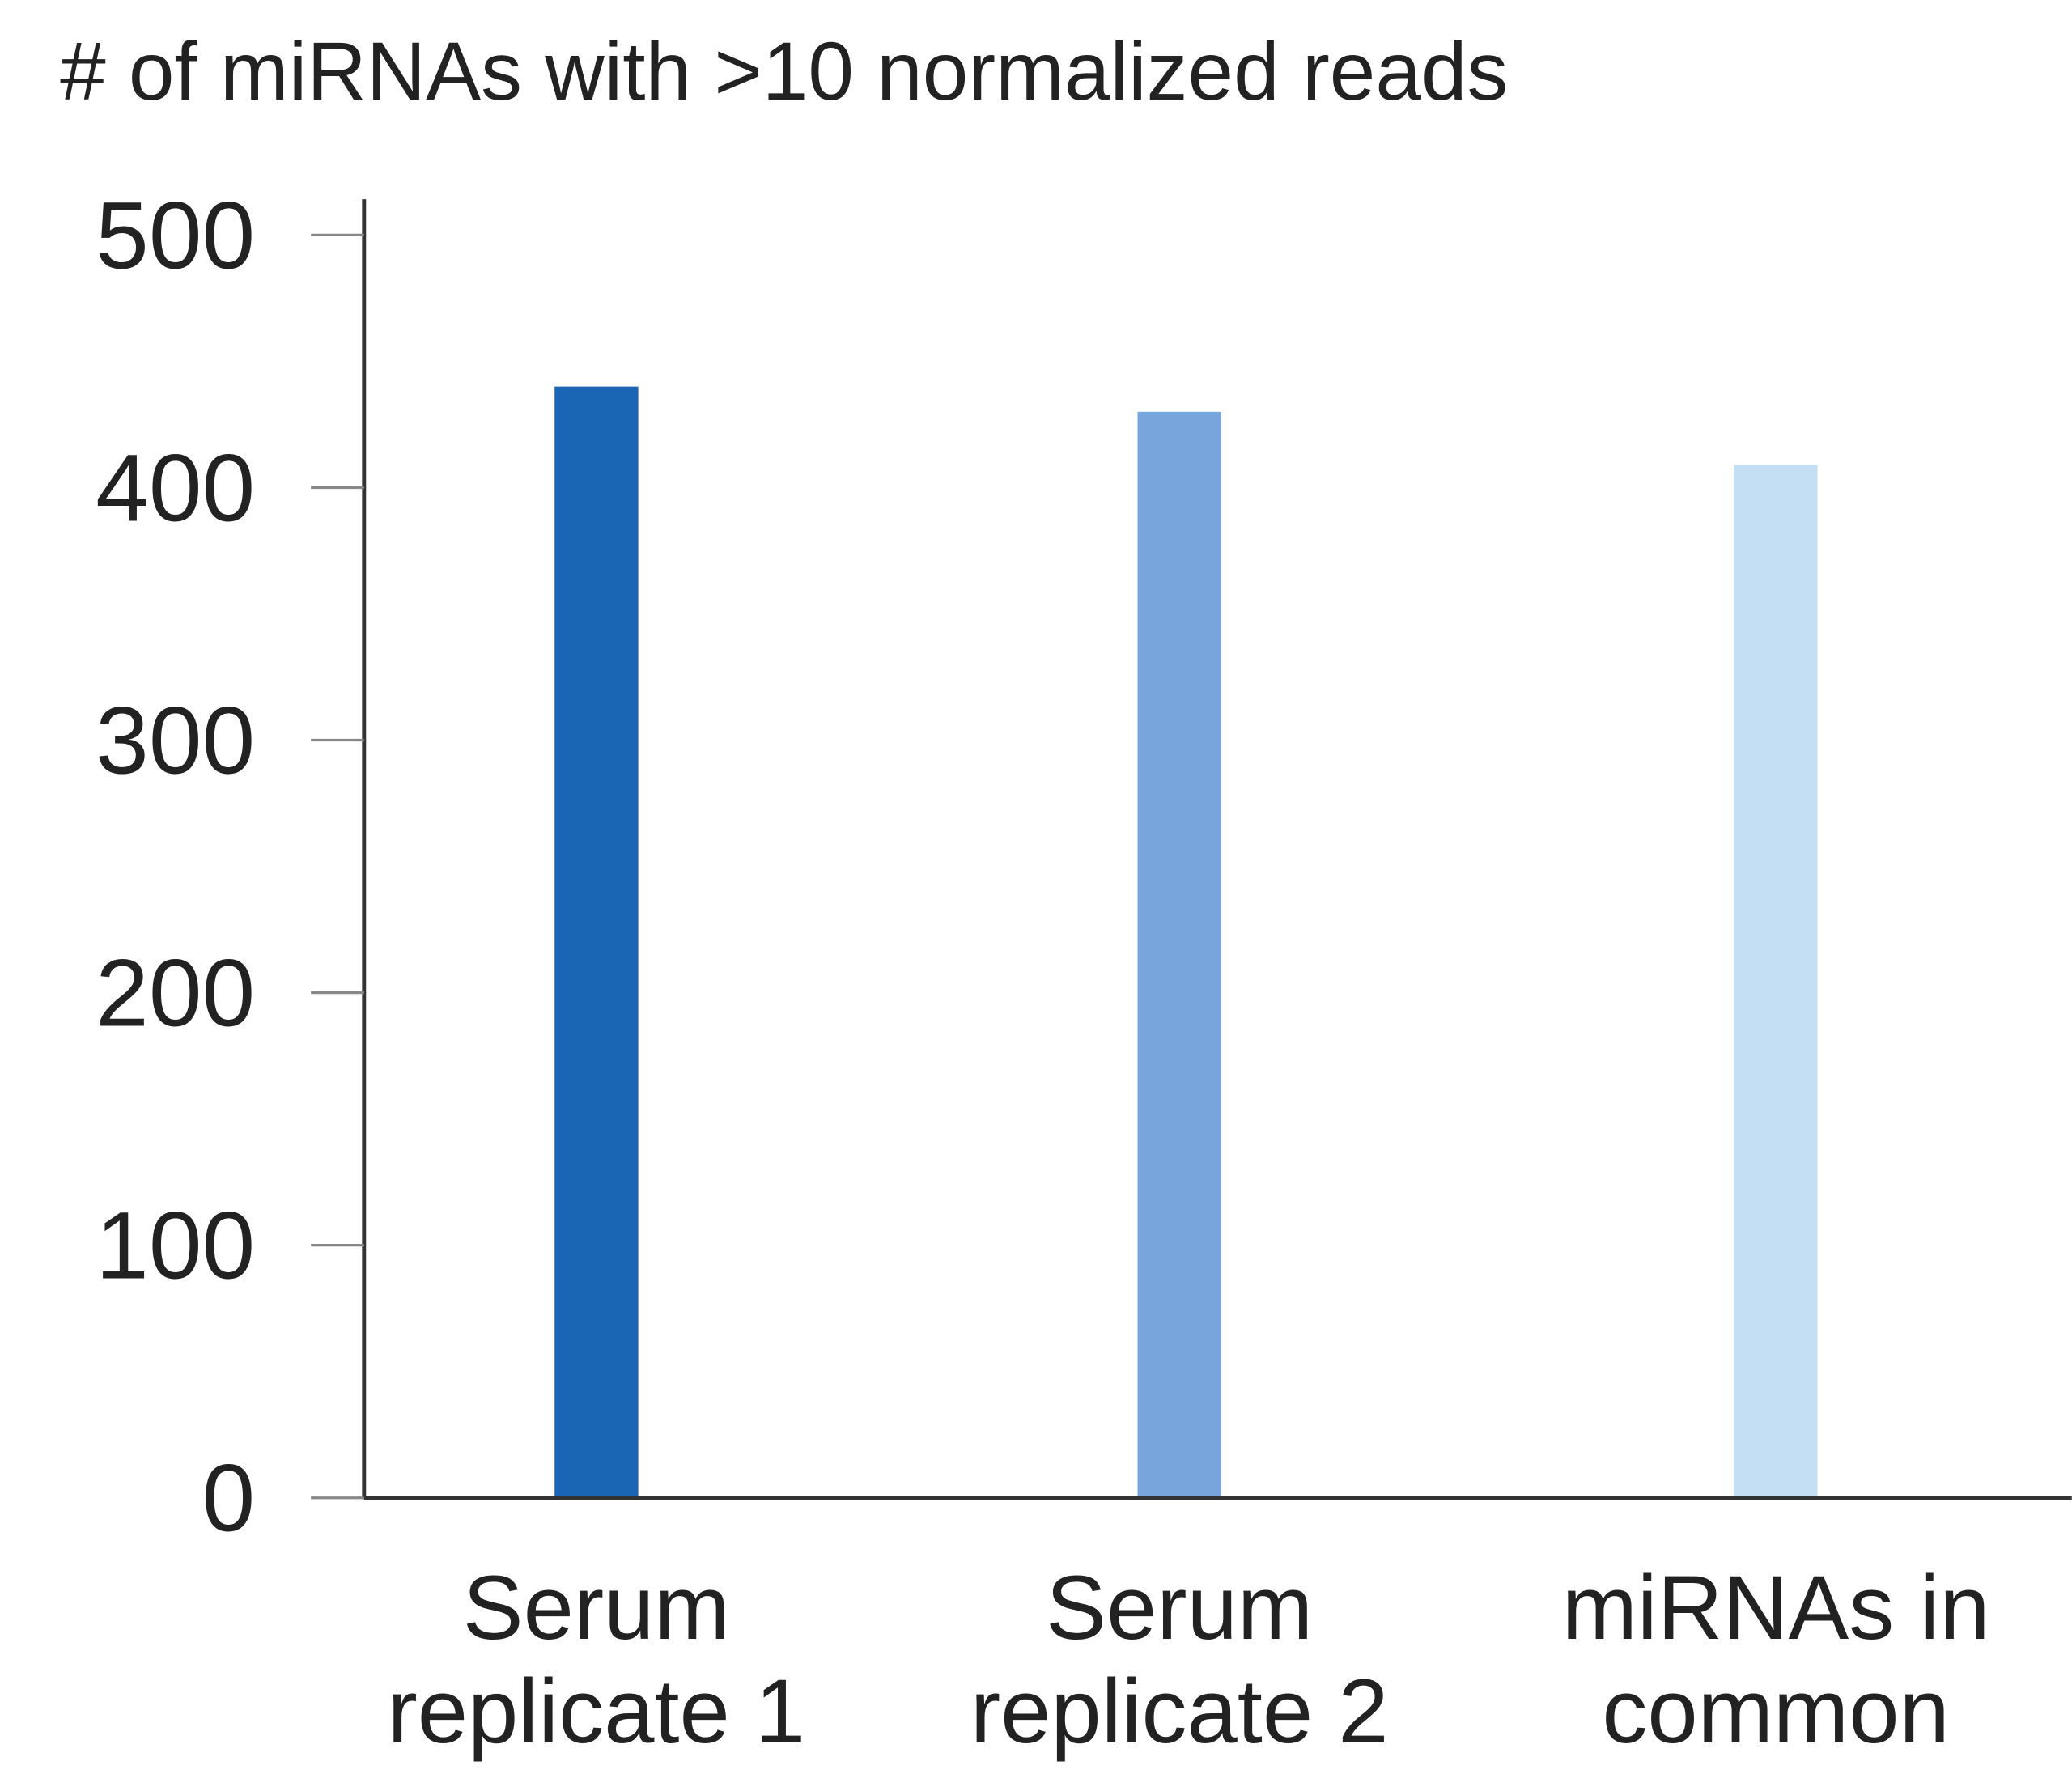 The width and height of the screenshot is (2072, 1774). What do you see at coordinates (1775, 1660) in the screenshot?
I see `x-tick-label: miRNAs in common` at bounding box center [1775, 1660].